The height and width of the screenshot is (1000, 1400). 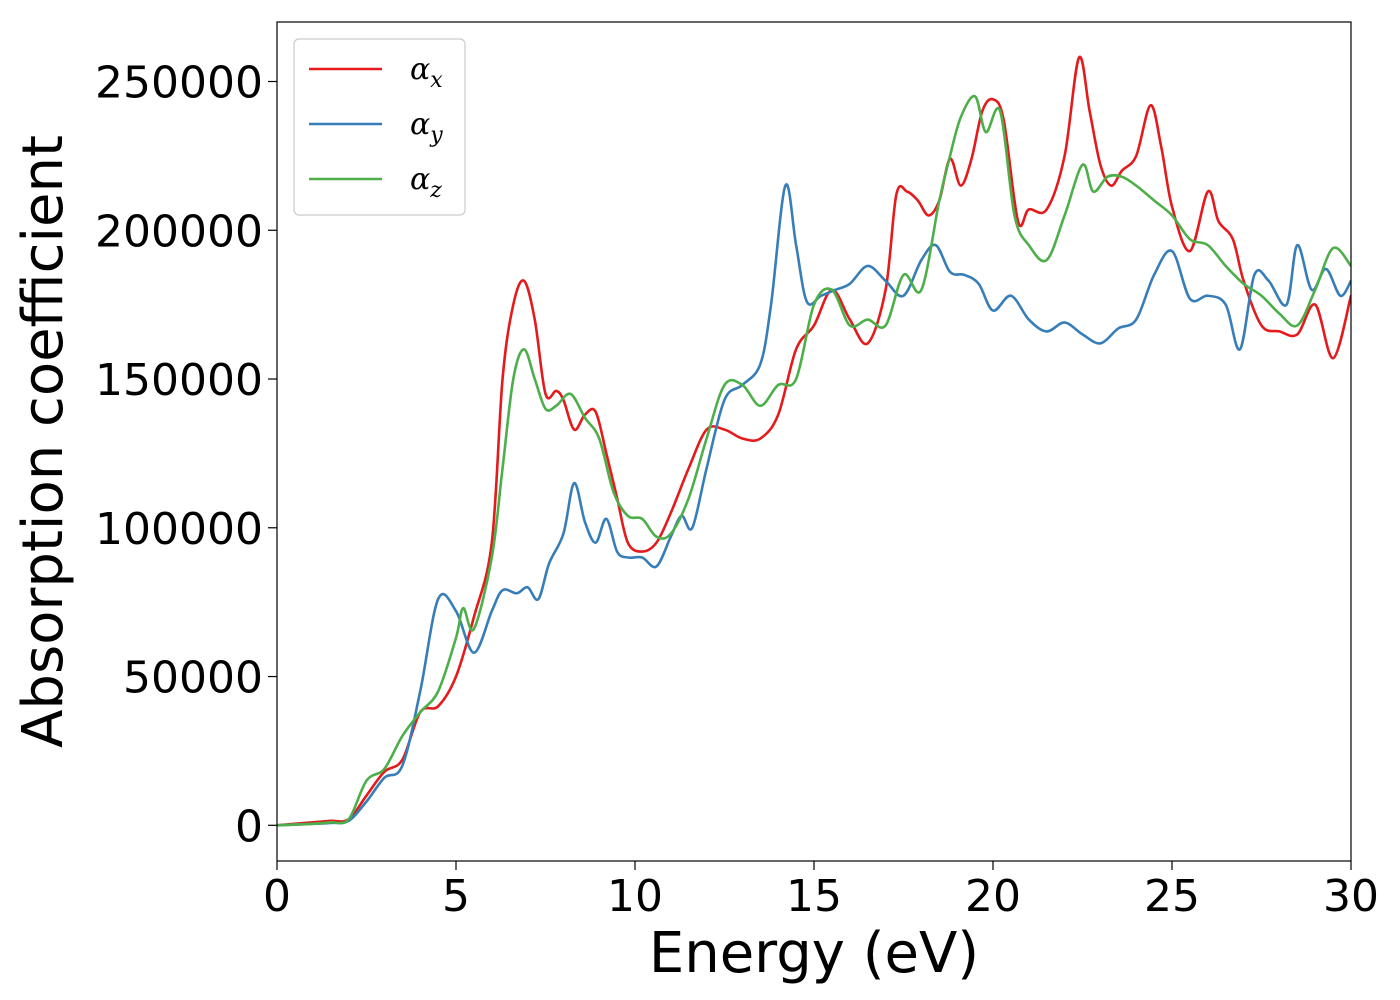 I want to click on y-tick-label: 50000, so click(x=193, y=678).